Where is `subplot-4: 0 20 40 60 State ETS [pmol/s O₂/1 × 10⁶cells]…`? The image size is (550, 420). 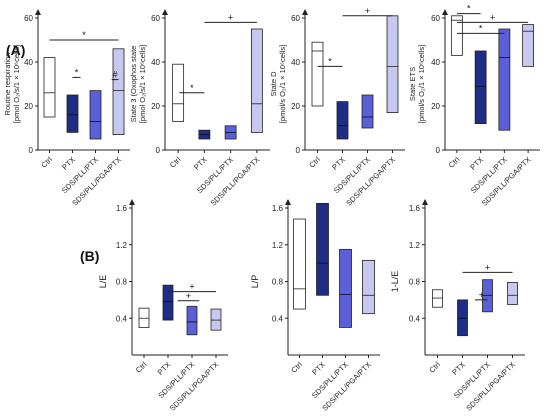
subplot-4: 0 20 40 60 State ETS [pmol/s O₂/1 × 10⁶cells]… is located at coordinates (474, 106).